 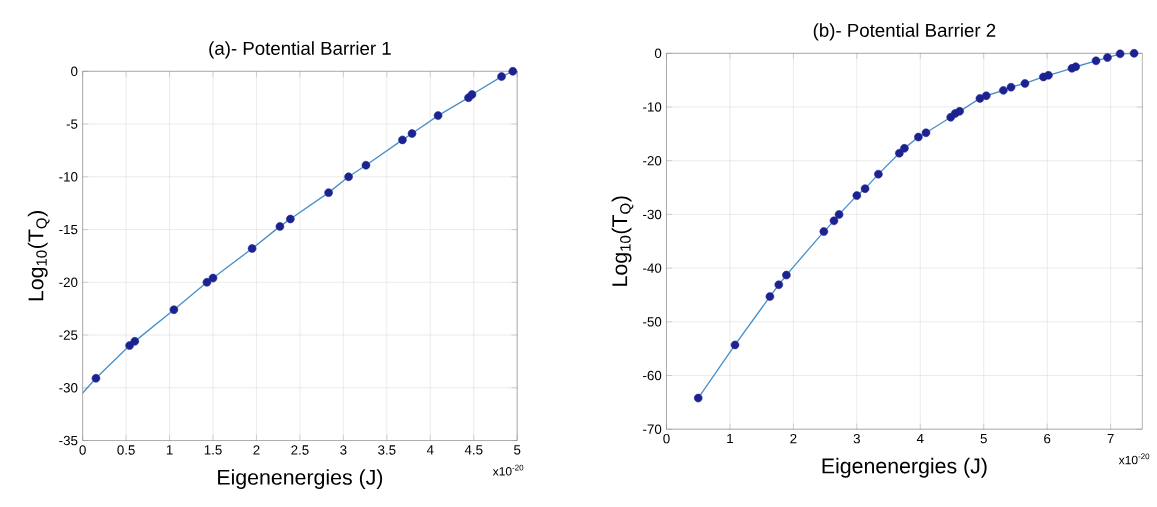 What do you see at coordinates (126, 450) in the screenshot?
I see `x-tick-label: 0.5` at bounding box center [126, 450].